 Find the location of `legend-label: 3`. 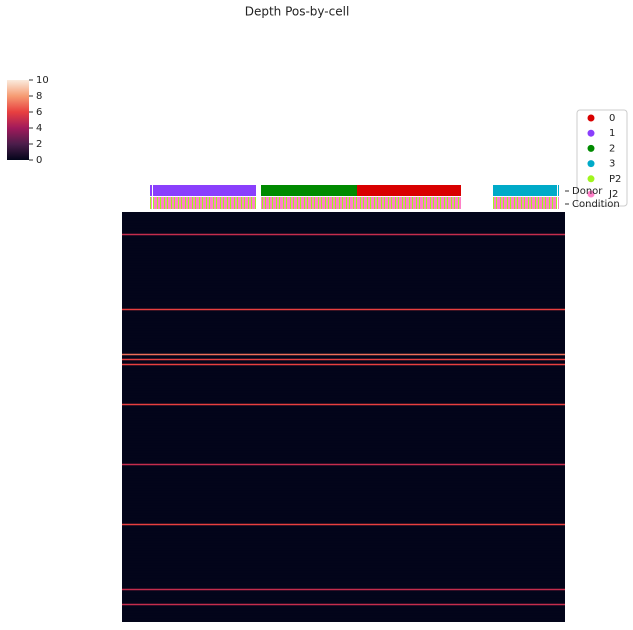

legend-label: 3 is located at coordinates (612, 164).